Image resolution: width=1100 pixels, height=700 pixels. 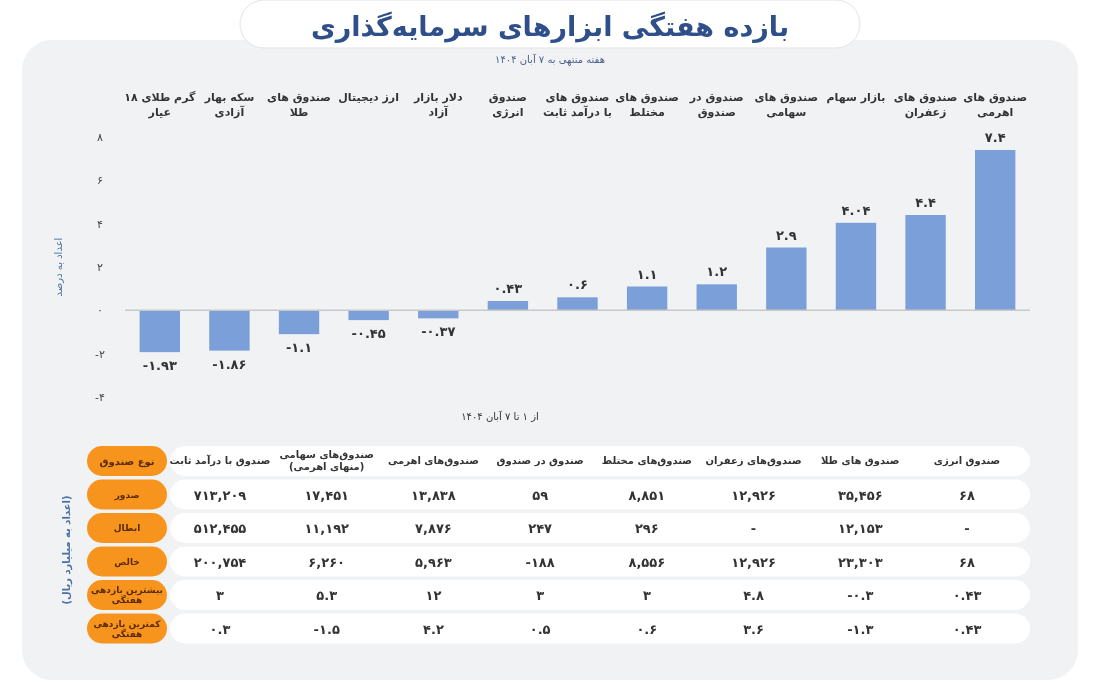 What do you see at coordinates (326, 629) in the screenshot?
I see `text: -۱.۵` at bounding box center [326, 629].